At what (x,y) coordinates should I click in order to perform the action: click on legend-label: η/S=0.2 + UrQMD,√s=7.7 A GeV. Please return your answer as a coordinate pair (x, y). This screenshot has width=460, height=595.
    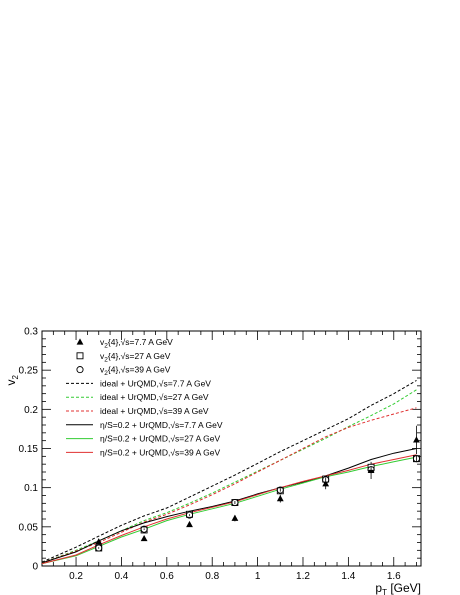
    Looking at the image, I should click on (161, 425).